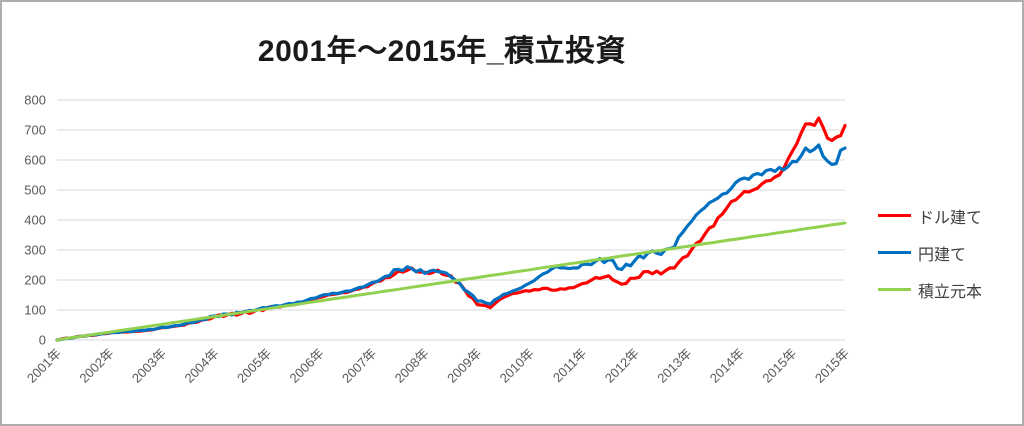  What do you see at coordinates (894, 289) in the screenshot?
I see `legend-swatch-principal-line` at bounding box center [894, 289].